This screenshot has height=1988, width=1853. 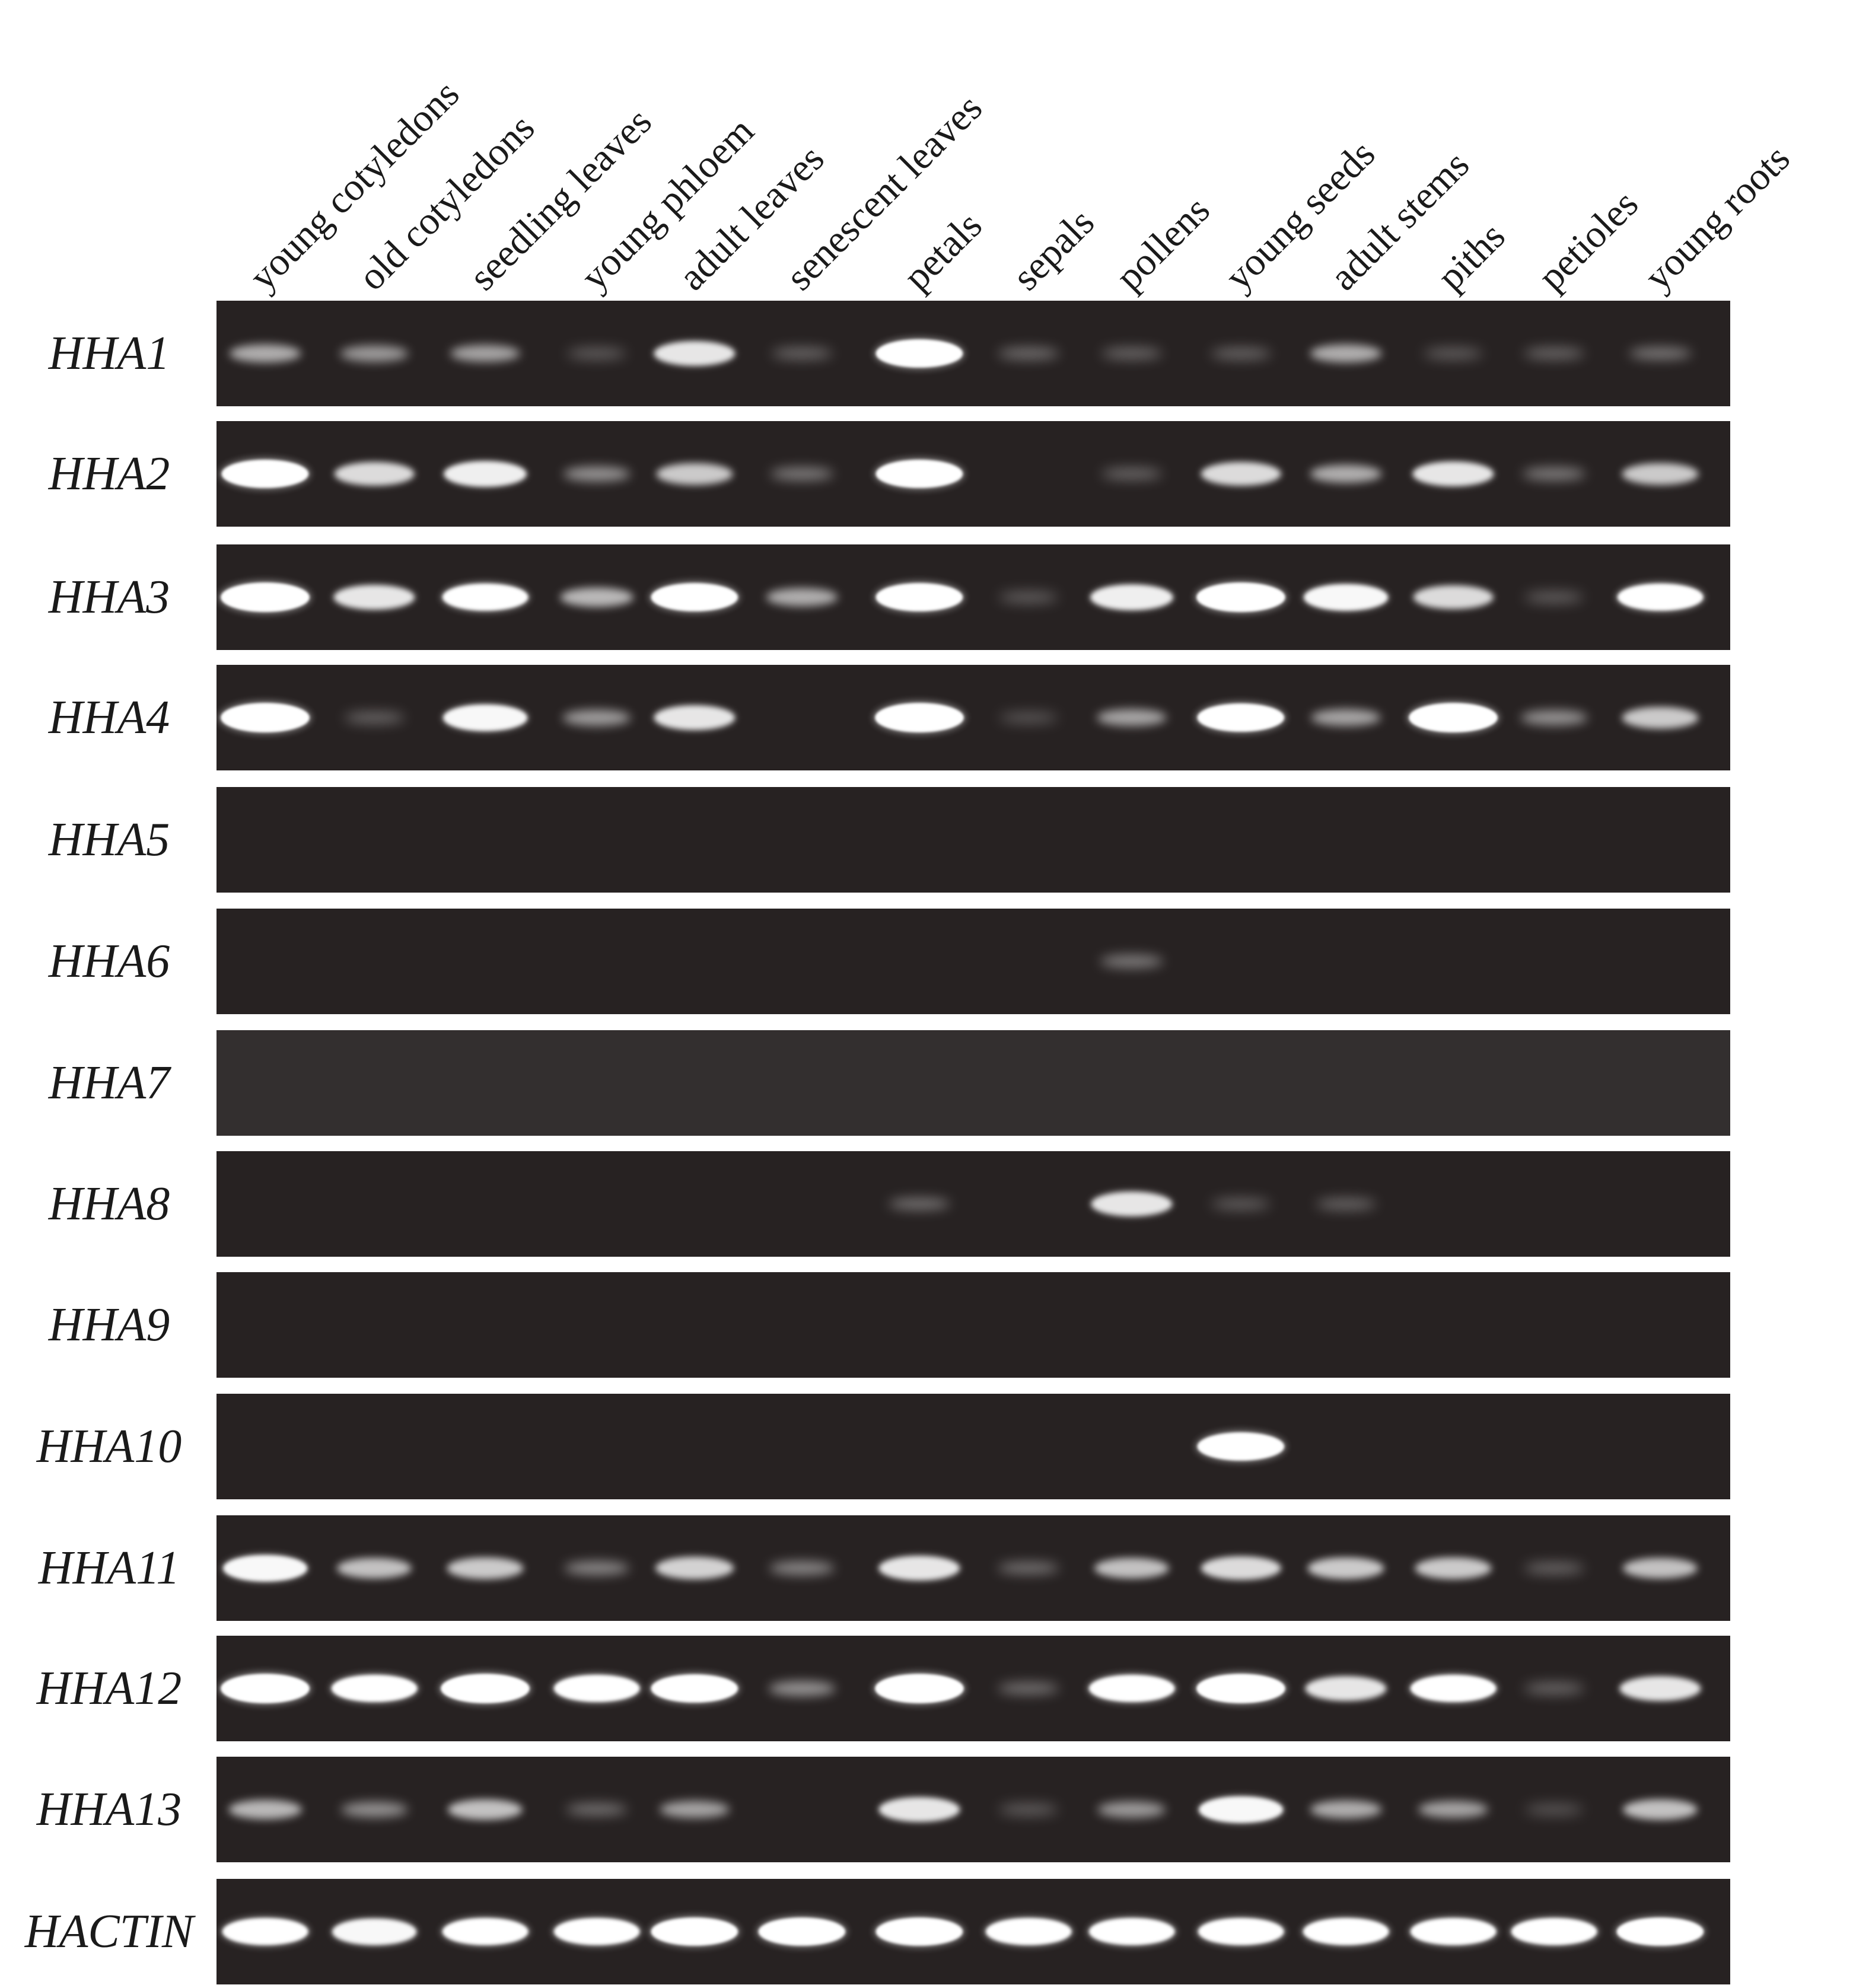 I want to click on gene-label: HHA8, so click(x=109, y=1204).